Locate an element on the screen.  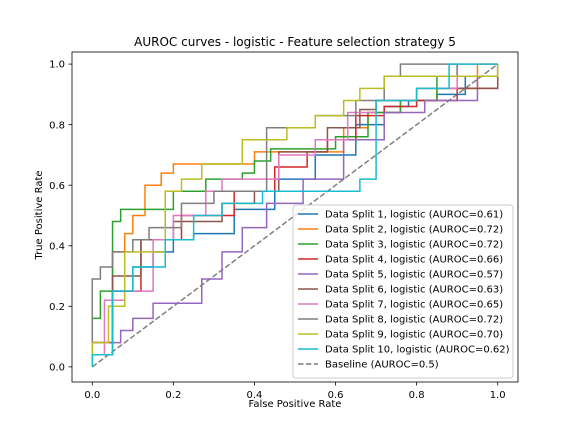
legend-entry: Data Split 7, logistic (AUROC=0.65) is located at coordinates (414, 305).